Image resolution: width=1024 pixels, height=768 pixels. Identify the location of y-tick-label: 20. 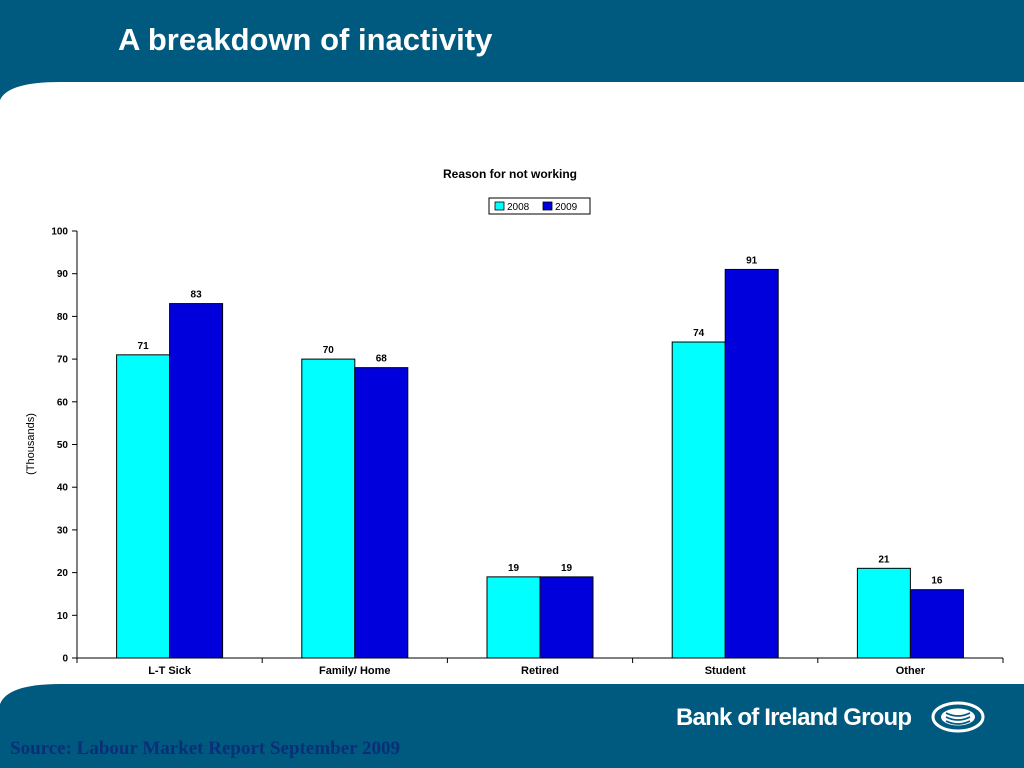
(63, 573).